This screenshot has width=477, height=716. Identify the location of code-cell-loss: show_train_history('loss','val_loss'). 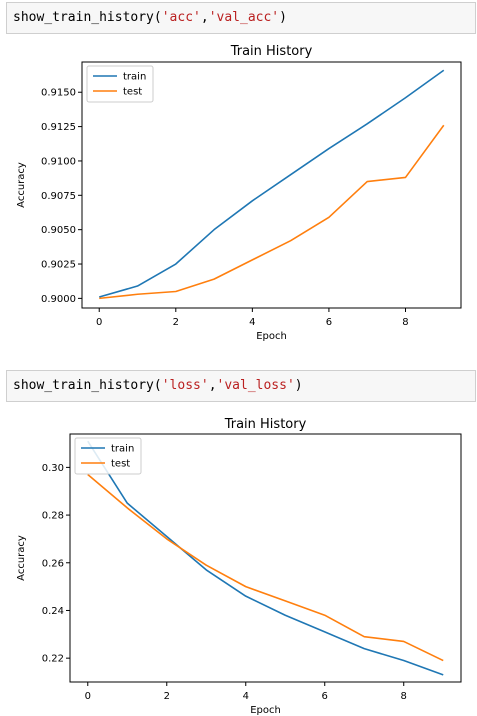
(241, 386).